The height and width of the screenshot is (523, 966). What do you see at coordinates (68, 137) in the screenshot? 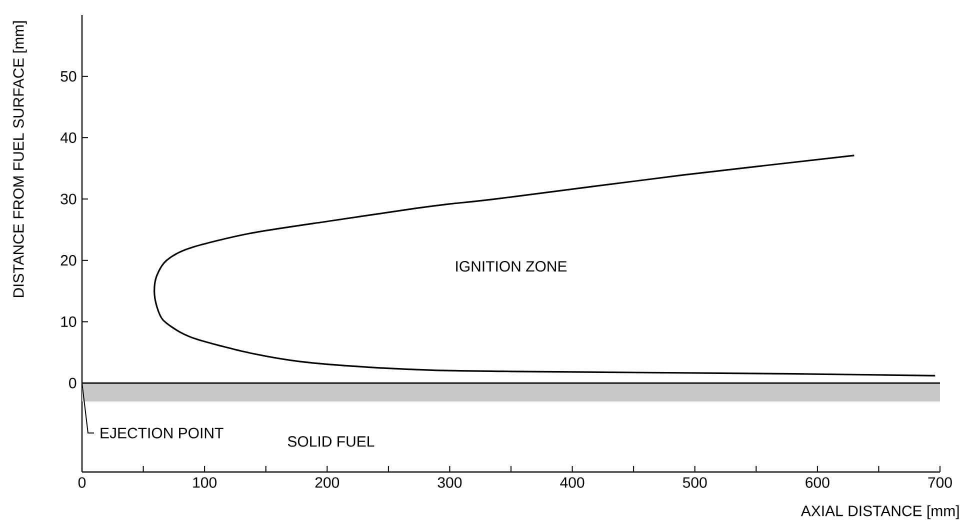
I see `y-tick-label: 40` at bounding box center [68, 137].